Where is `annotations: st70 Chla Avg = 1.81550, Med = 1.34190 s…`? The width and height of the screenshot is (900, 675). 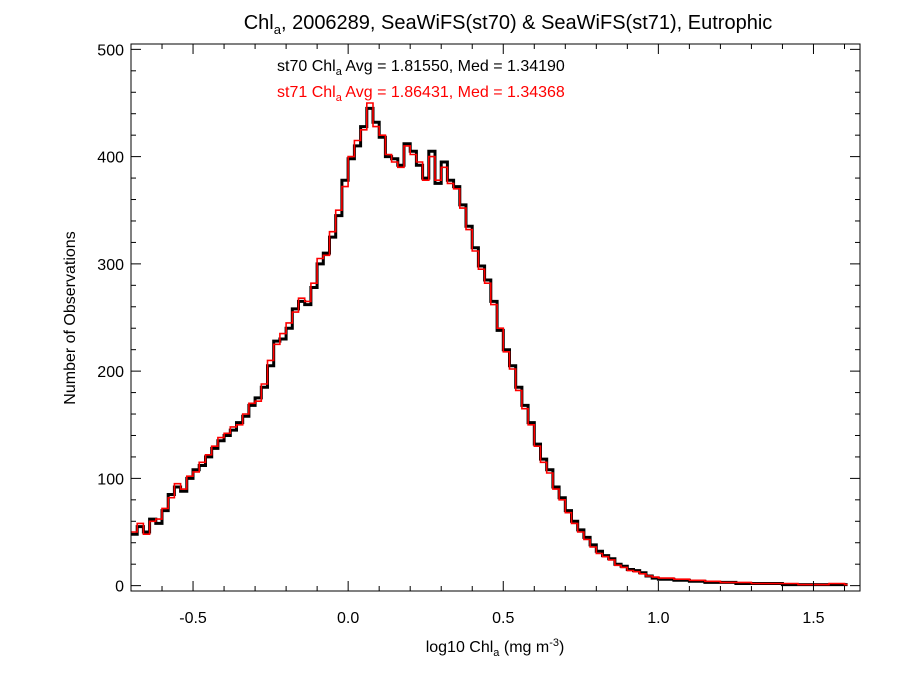
annotations: st70 Chla Avg = 1.81550, Med = 1.34190 s… is located at coordinates (421, 81).